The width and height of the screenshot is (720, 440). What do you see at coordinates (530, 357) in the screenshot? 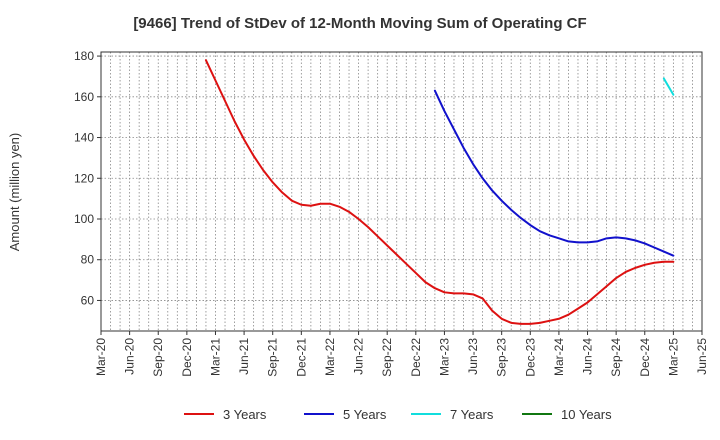
I see `x-tick-label: Dec-23` at bounding box center [530, 357].